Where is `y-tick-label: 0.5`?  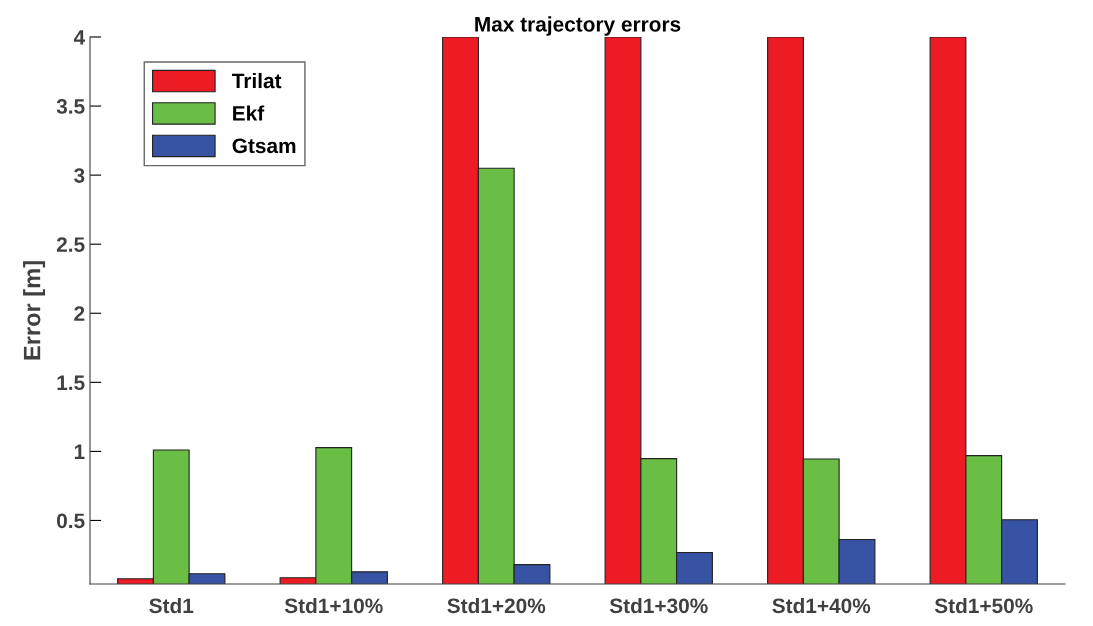
y-tick-label: 0.5 is located at coordinates (71, 521).